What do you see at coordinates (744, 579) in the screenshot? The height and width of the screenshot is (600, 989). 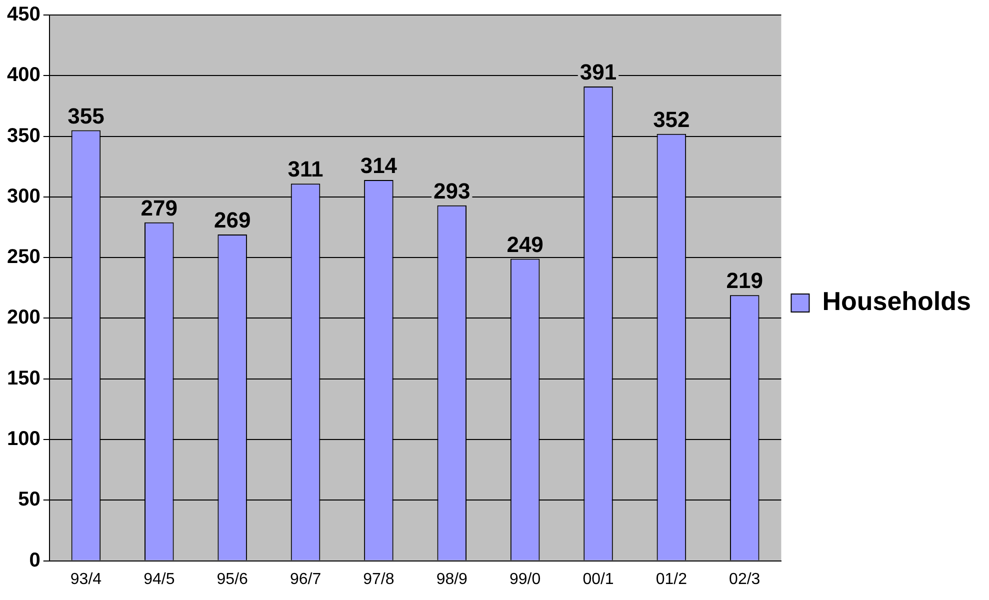 I see `x-tick-label: 02/3` at bounding box center [744, 579].